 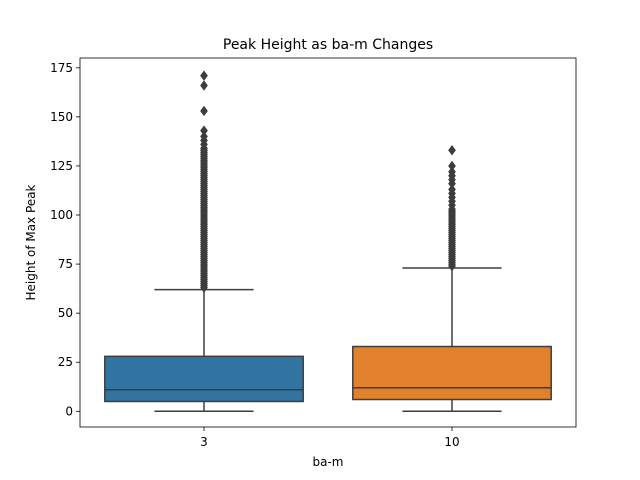 I want to click on y-tick-label: 100, so click(x=61, y=215).